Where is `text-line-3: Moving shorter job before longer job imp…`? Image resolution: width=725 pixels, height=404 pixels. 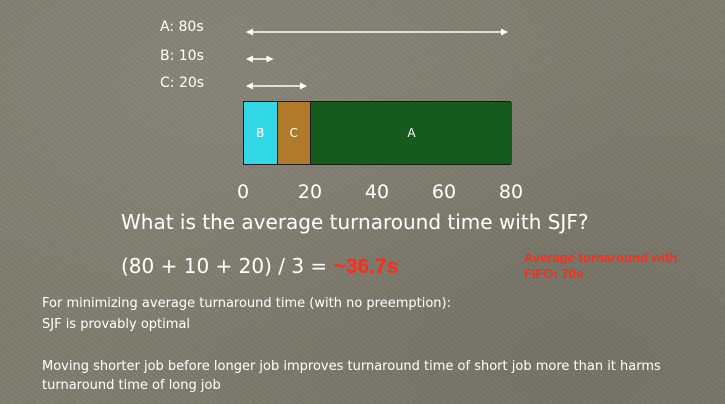 text-line-3: Moving shorter job before longer job imp… is located at coordinates (351, 376).